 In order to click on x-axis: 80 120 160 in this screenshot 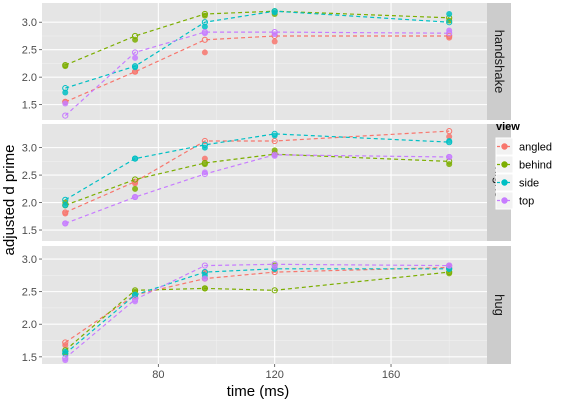, I will do `click(276, 372)`.